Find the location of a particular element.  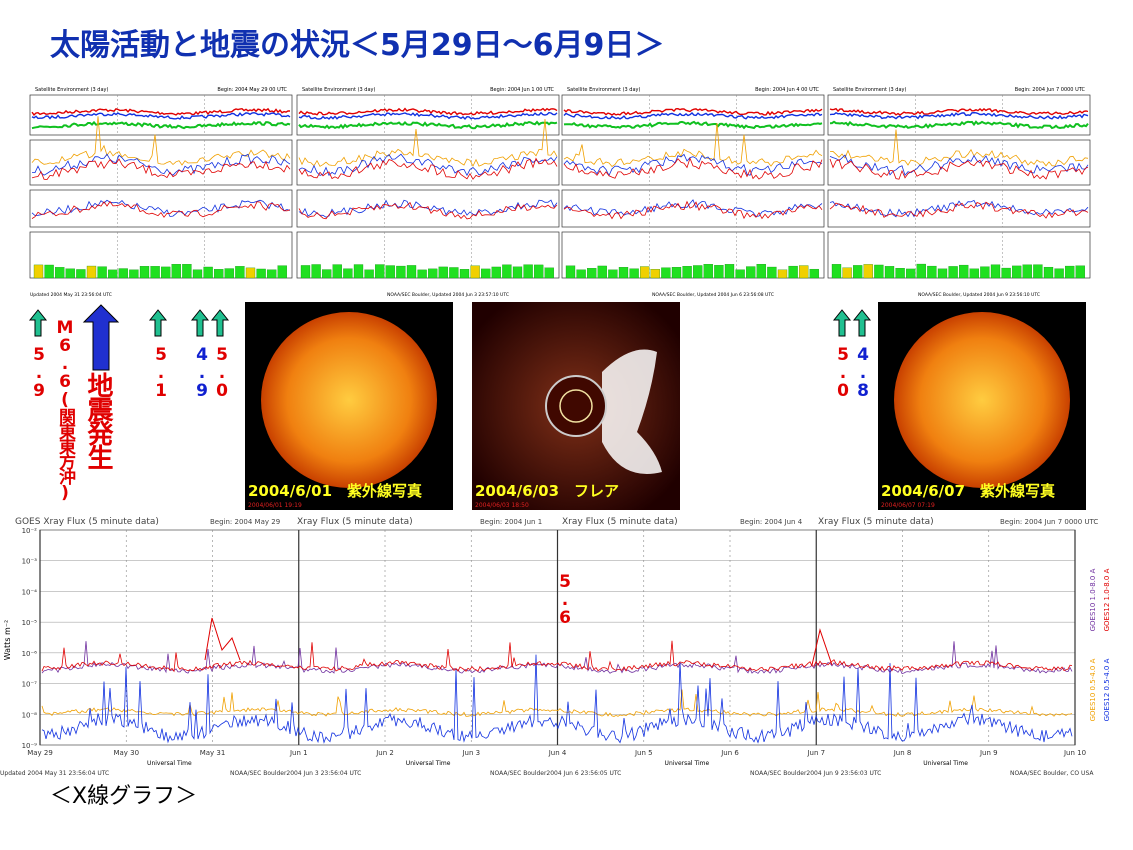

cme-burst is located at coordinates (632, 411).